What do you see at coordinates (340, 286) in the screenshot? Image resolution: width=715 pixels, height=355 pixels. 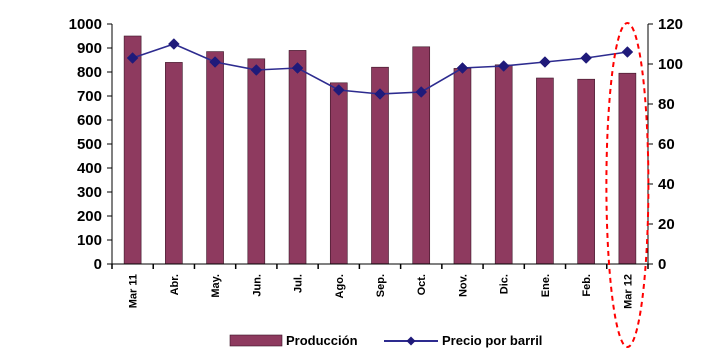 I see `x-category-label: Ago.` at bounding box center [340, 286].